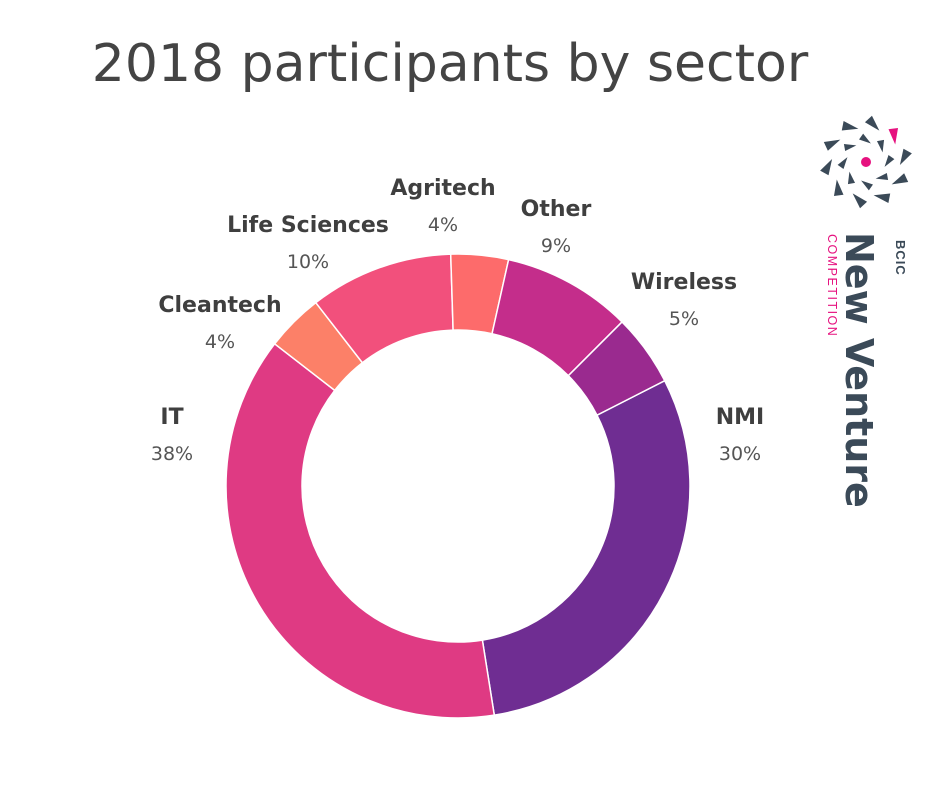 This screenshot has height=804, width=945. Describe the element at coordinates (740, 417) in the screenshot. I see `slice-name-label: NMI` at that location.